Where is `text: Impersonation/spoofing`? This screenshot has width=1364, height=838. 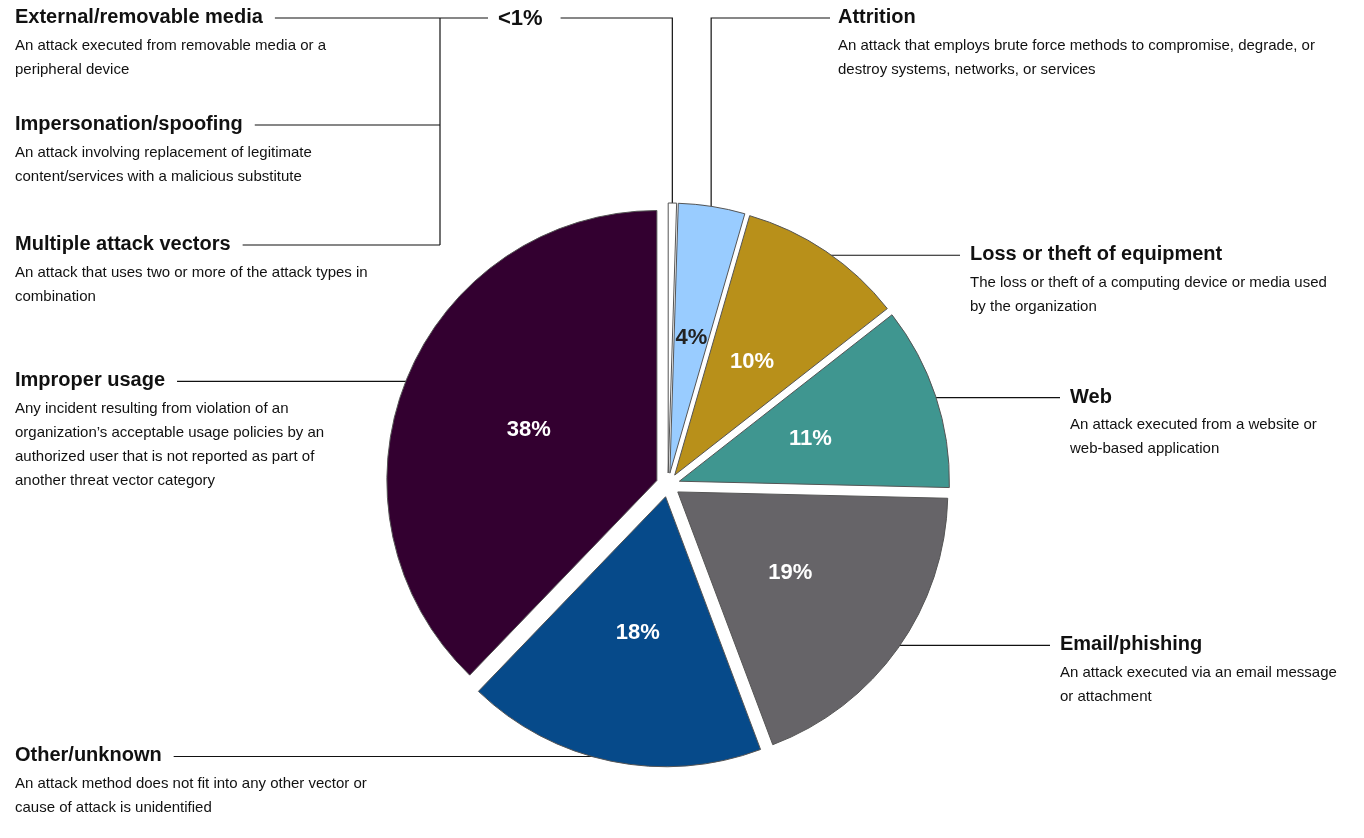 text: Impersonation/spoofing is located at coordinates (129, 123).